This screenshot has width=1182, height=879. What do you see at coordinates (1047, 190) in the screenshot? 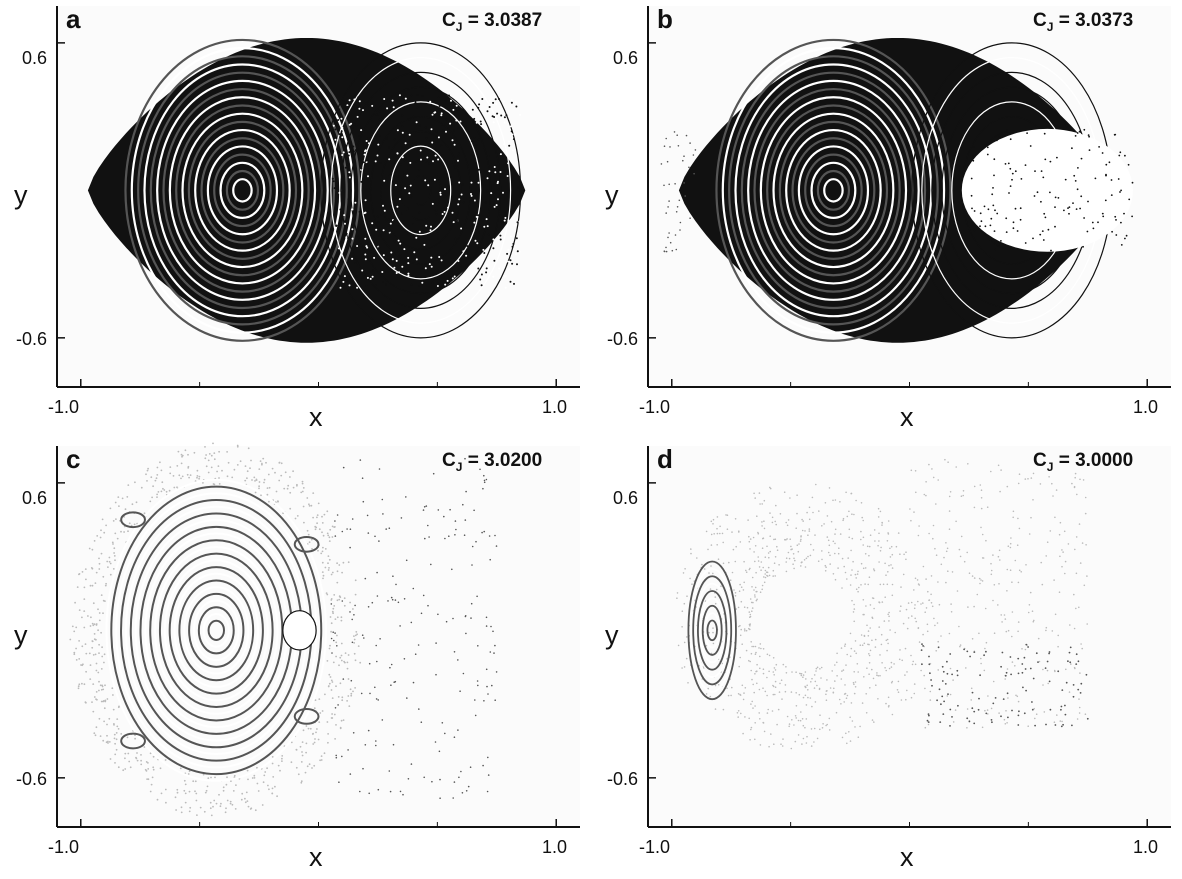
I see `empty-lobe` at bounding box center [1047, 190].